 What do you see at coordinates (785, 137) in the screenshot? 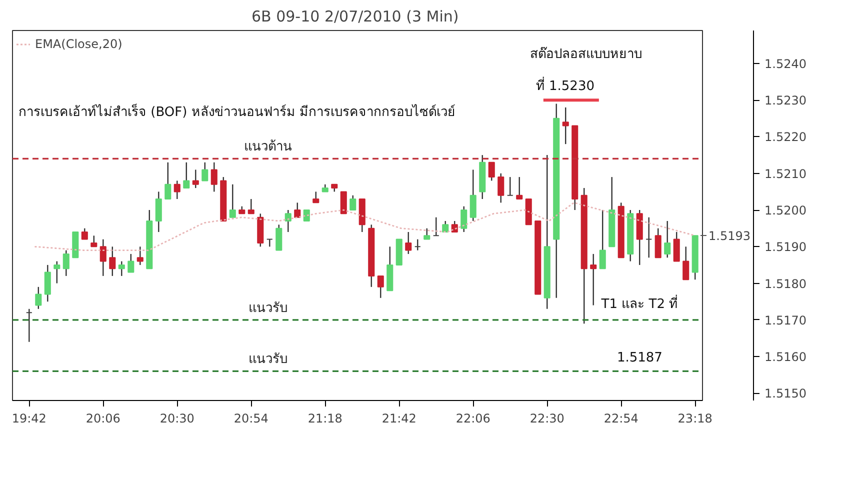
I see `y-tick-label: 1.5220` at bounding box center [785, 137].